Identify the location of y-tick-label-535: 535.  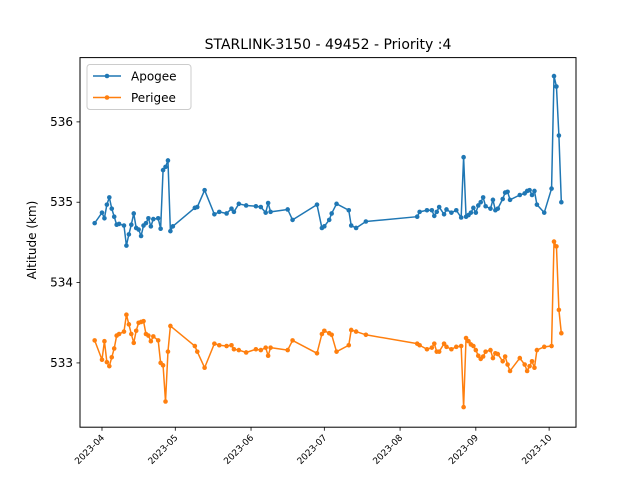
(61, 202).